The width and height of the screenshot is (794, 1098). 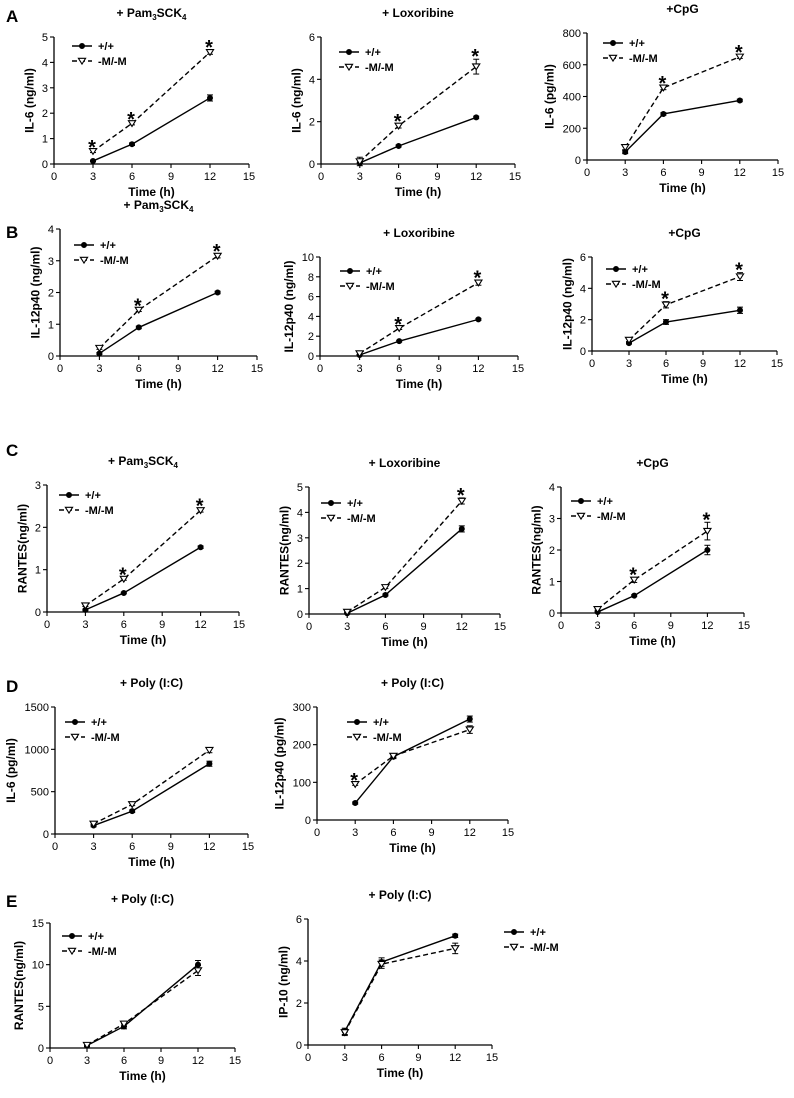 What do you see at coordinates (302, 708) in the screenshot?
I see `y-tick-label: 300` at bounding box center [302, 708].